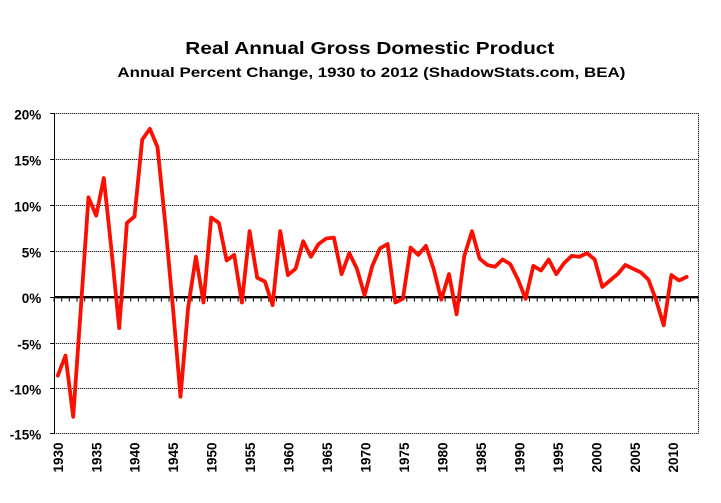 This screenshot has width=721, height=503. I want to click on svg-text: 1955, so click(250, 457).